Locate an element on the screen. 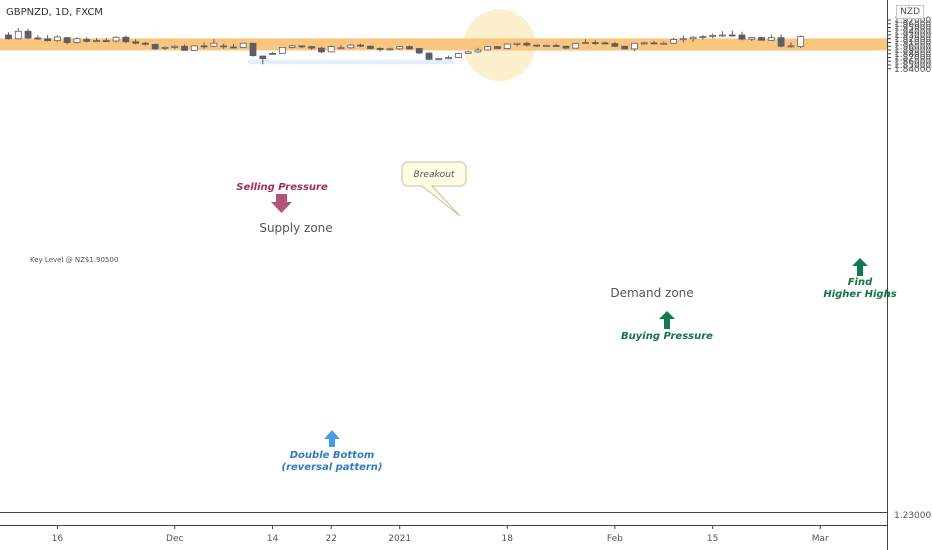  price-tick-label: 1.89000 is located at coordinates (912, 51).